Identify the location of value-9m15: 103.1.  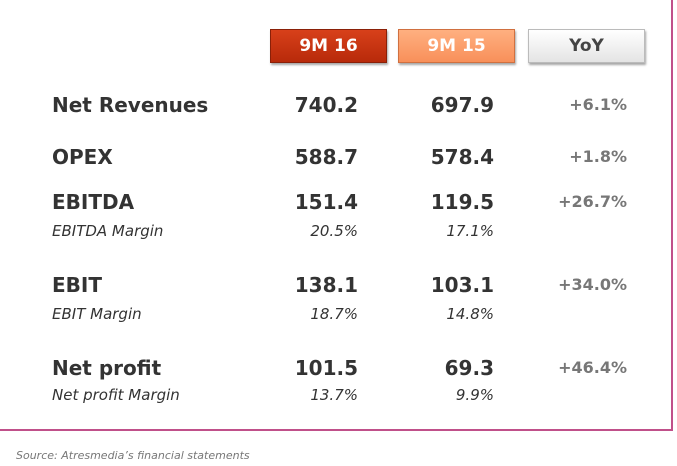
(462, 285).